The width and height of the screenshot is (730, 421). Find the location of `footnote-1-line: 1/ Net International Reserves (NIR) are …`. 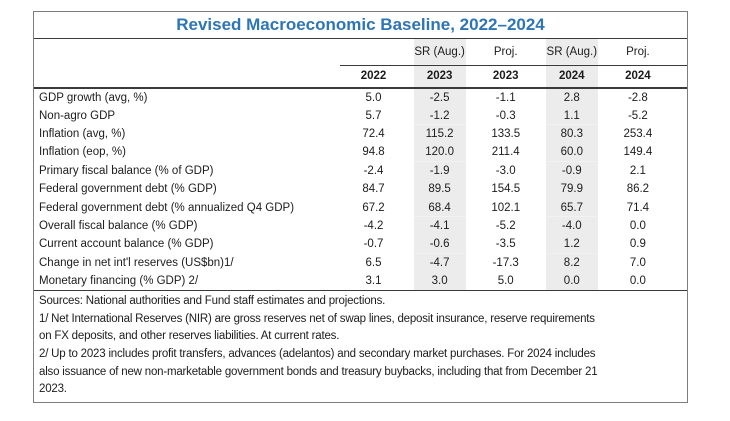

footnote-1-line: 1/ Net International Reserves (NIR) are … is located at coordinates (317, 318).